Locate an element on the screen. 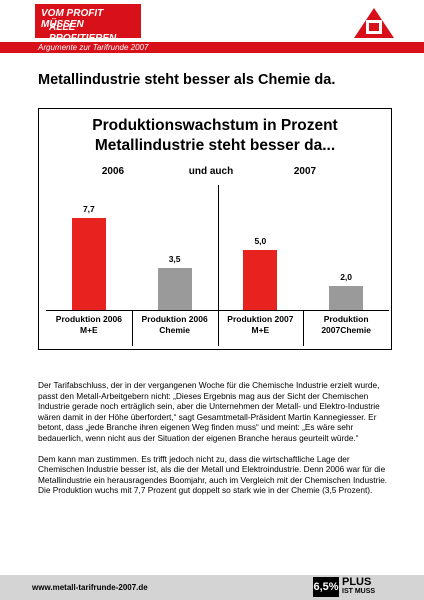 The height and width of the screenshot is (600, 424). value-label: 5,0 is located at coordinates (260, 241).